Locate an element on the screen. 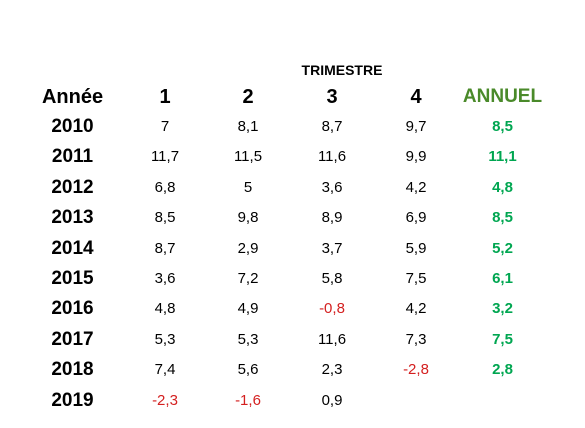  table-row: 2015 3,6 7,2 5,8 7,5 6,1 is located at coordinates (292, 279).